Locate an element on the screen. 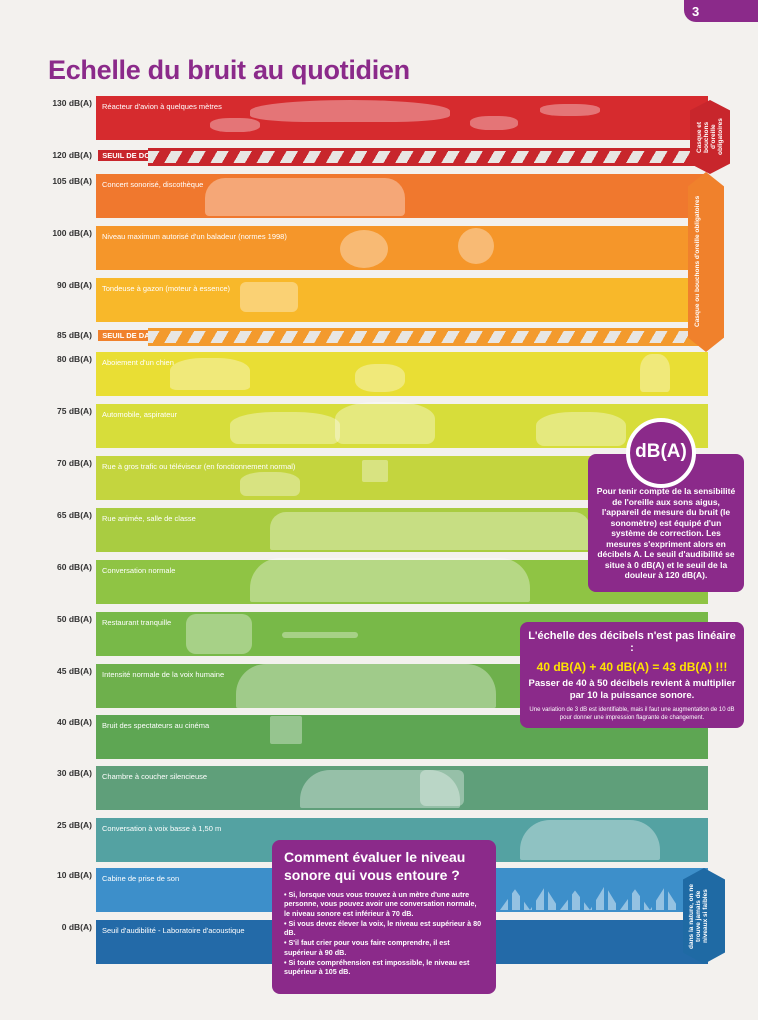 The width and height of the screenshot is (758, 1020). plane-silhouette is located at coordinates (570, 110).